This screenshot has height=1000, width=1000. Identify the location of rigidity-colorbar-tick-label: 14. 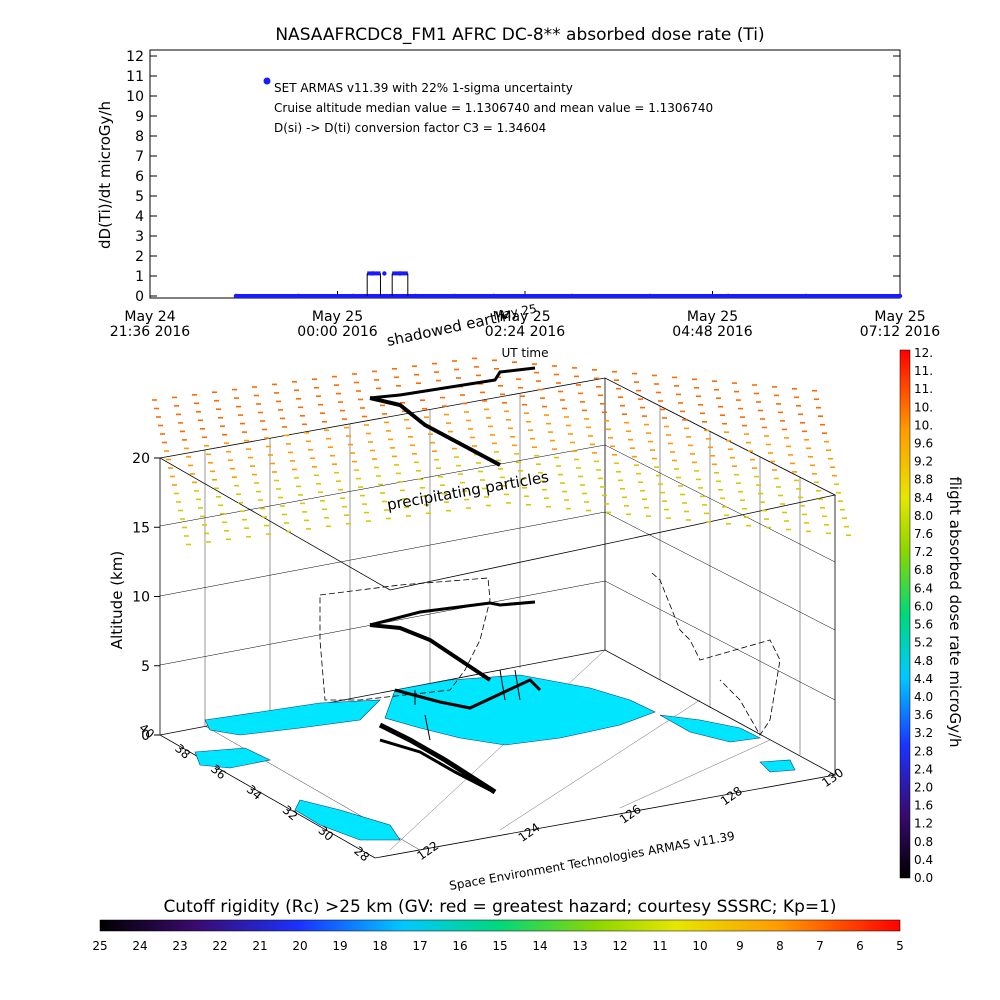
(539, 946).